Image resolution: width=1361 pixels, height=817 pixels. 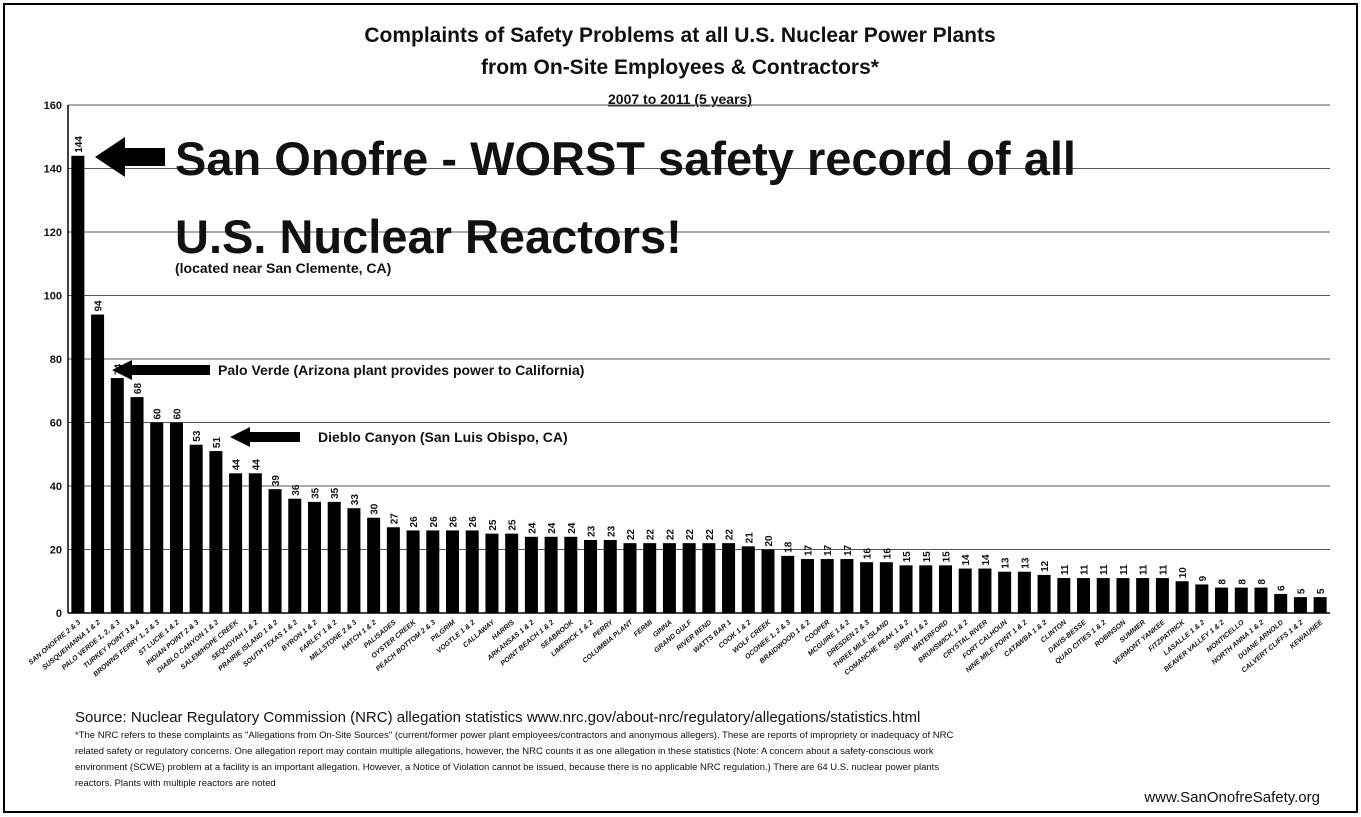 What do you see at coordinates (769, 541) in the screenshot?
I see `value-label: 20` at bounding box center [769, 541].